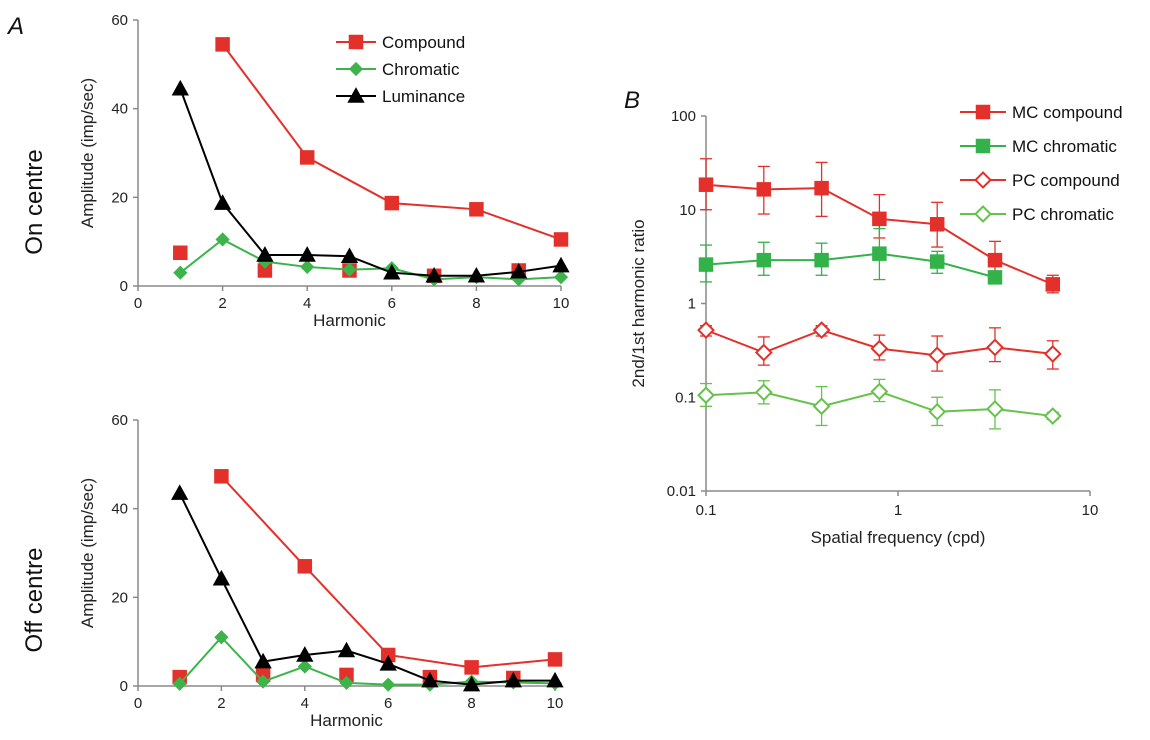 The image size is (1150, 740). I want to click on legend: Compound Chromatic Luminance, so click(400, 69).